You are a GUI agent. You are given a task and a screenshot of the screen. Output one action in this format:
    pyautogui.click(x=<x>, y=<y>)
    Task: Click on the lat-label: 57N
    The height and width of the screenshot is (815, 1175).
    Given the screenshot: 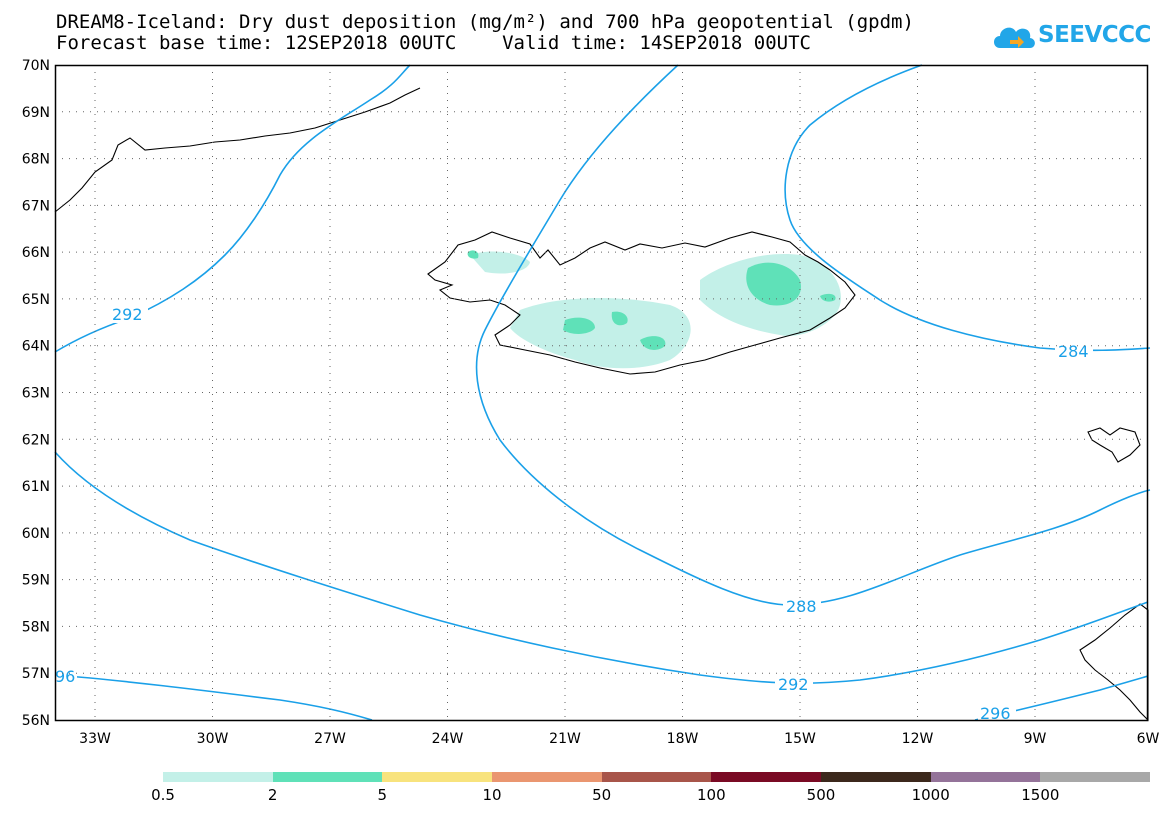 What is the action you would take?
    pyautogui.click(x=36, y=674)
    